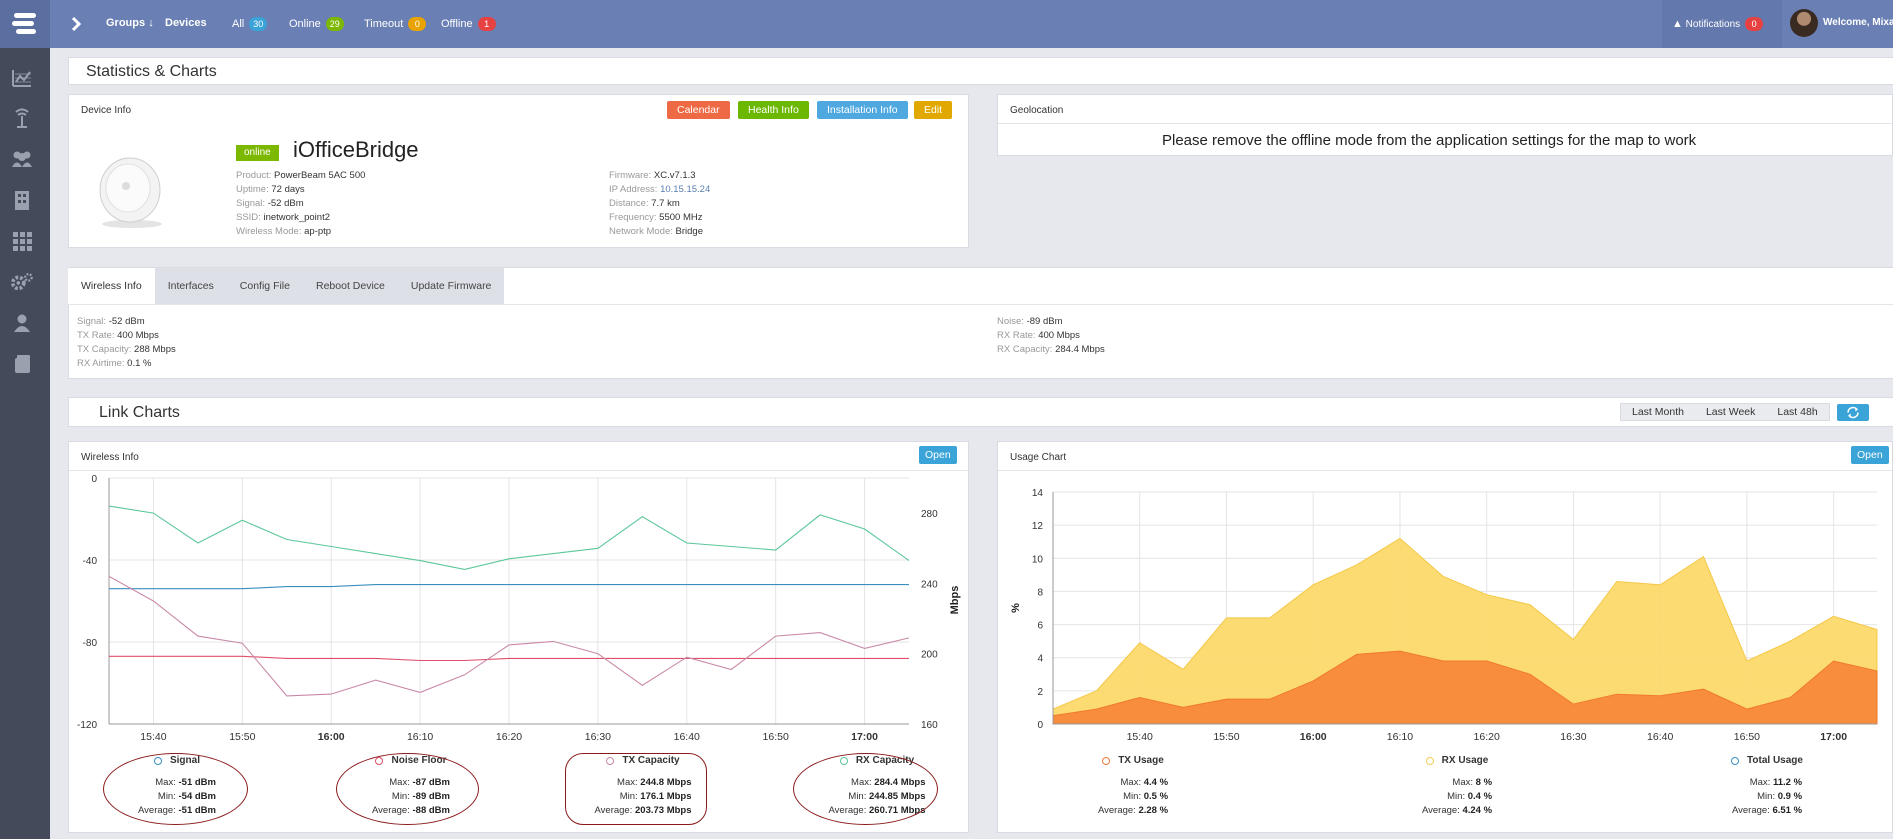 The height and width of the screenshot is (839, 1893). Describe the element at coordinates (22, 200) in the screenshot. I see `sidebar-building-icon` at that location.